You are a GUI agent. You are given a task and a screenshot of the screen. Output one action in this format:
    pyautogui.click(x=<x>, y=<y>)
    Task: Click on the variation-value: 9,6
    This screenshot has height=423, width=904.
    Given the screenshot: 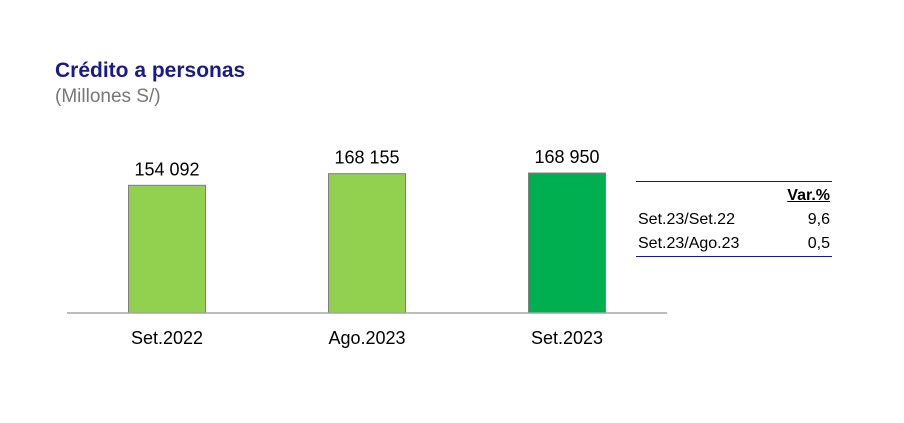 What is the action you would take?
    pyautogui.click(x=818, y=219)
    